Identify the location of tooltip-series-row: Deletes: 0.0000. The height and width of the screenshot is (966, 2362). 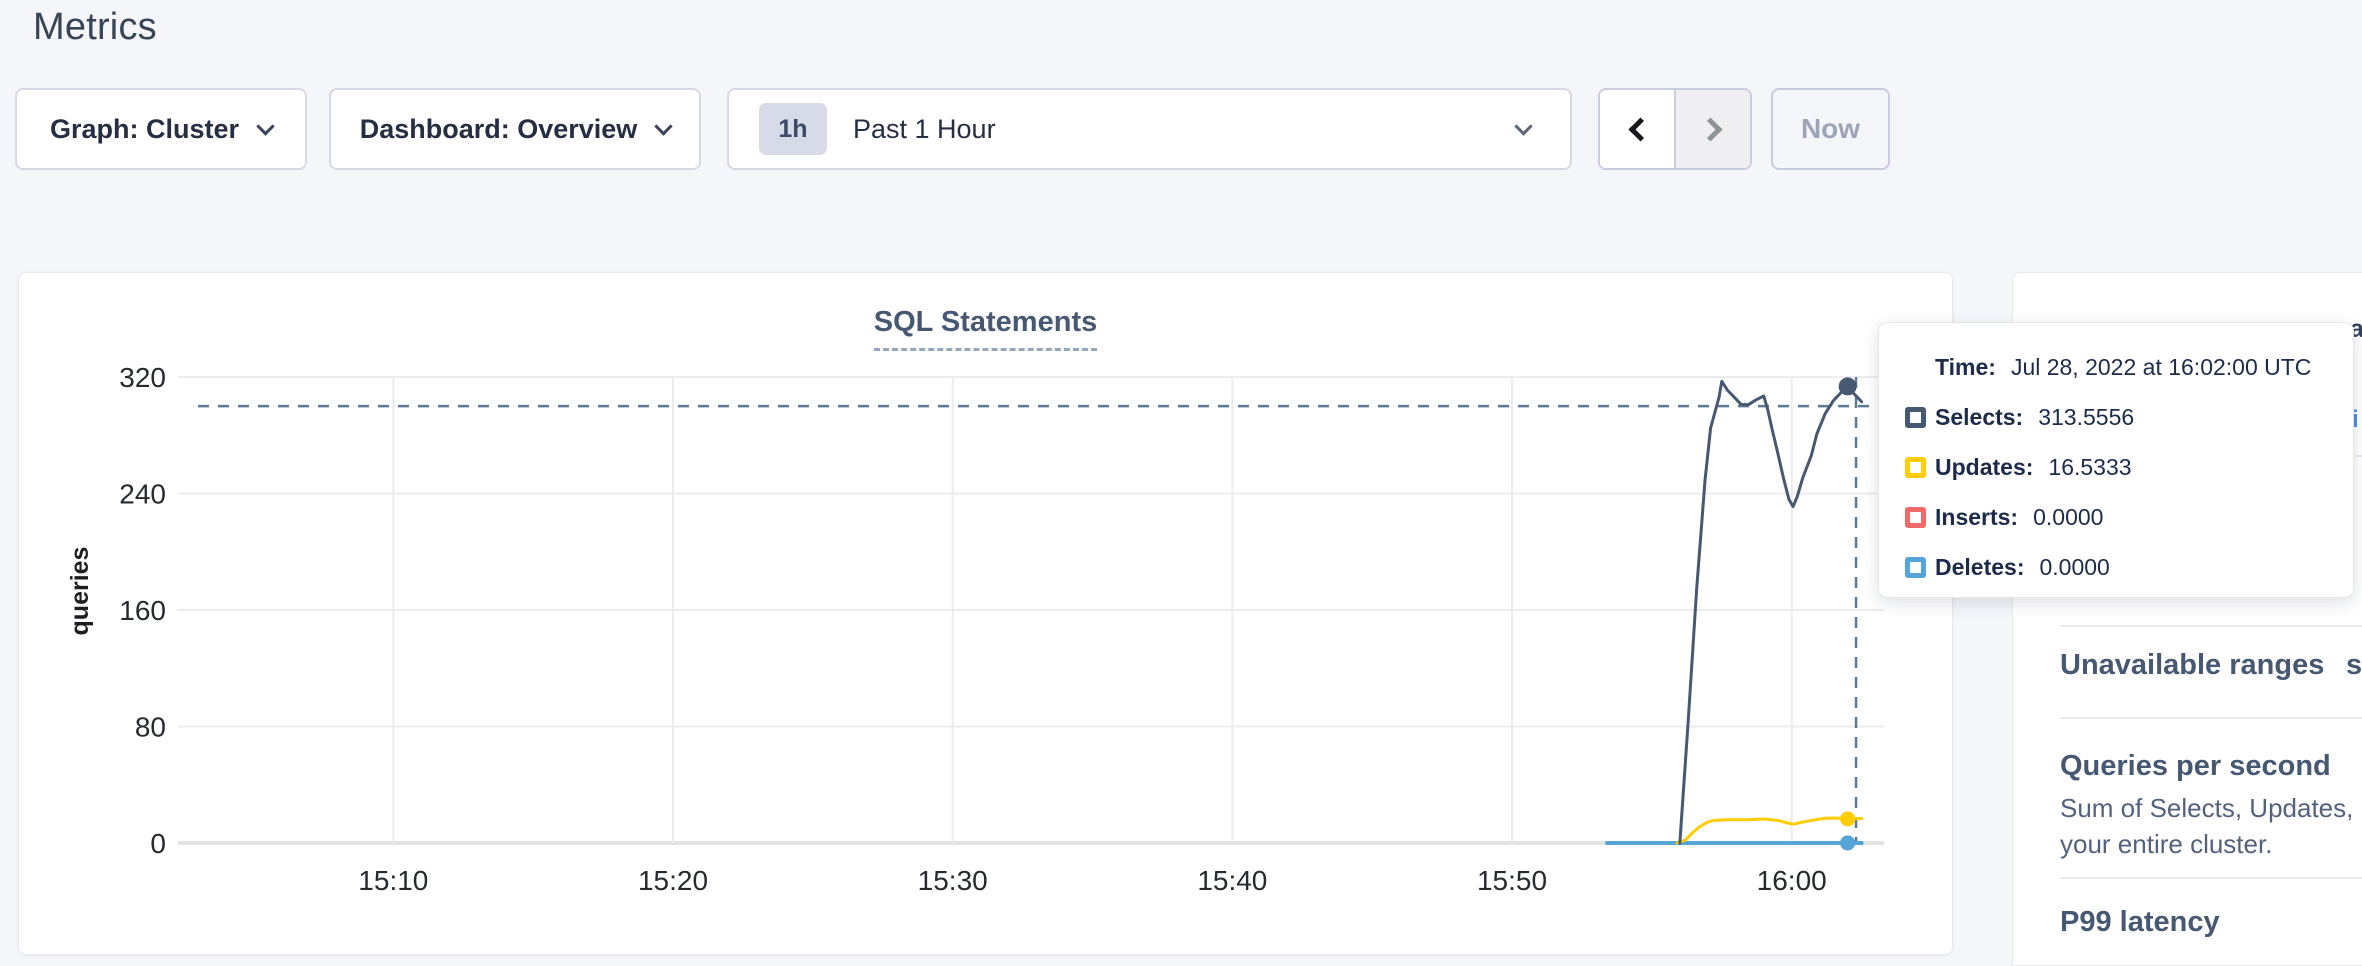
(2116, 567).